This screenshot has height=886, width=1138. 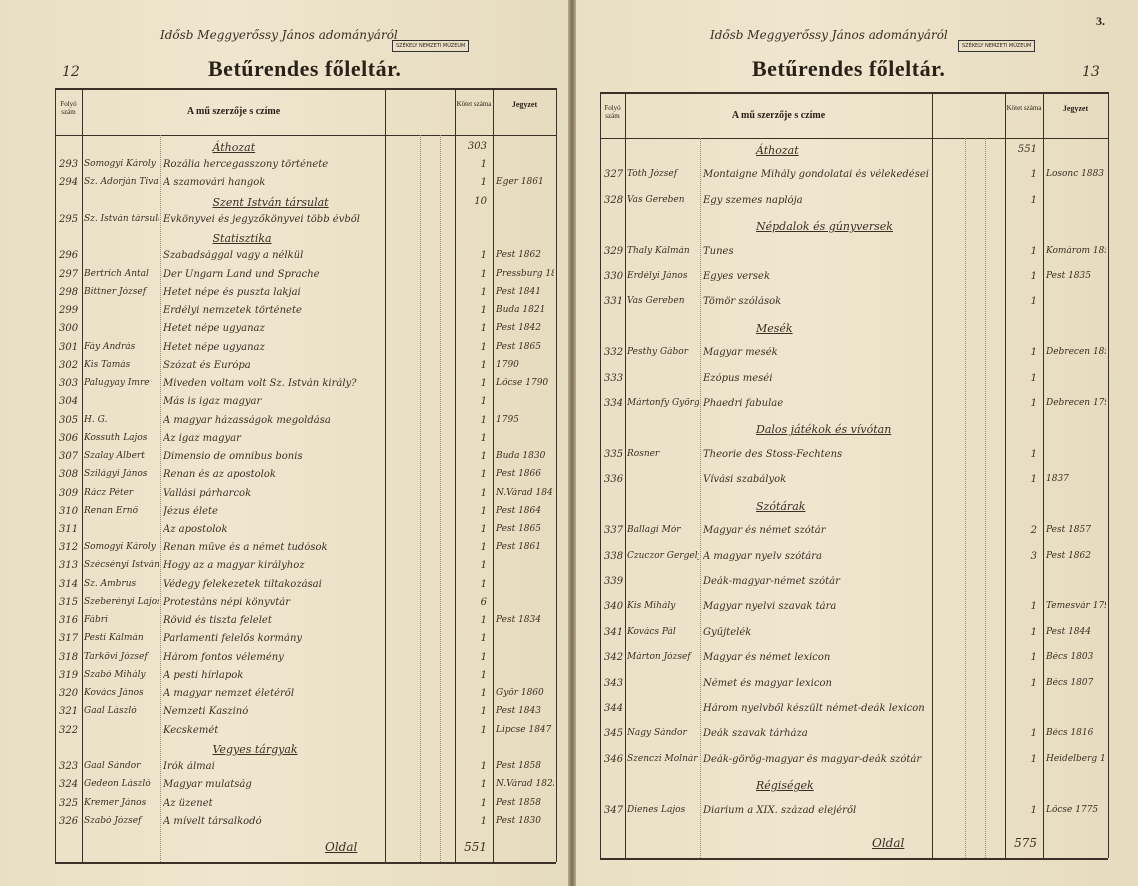 I want to click on col-header: Folyó szám, so click(x=612, y=112).